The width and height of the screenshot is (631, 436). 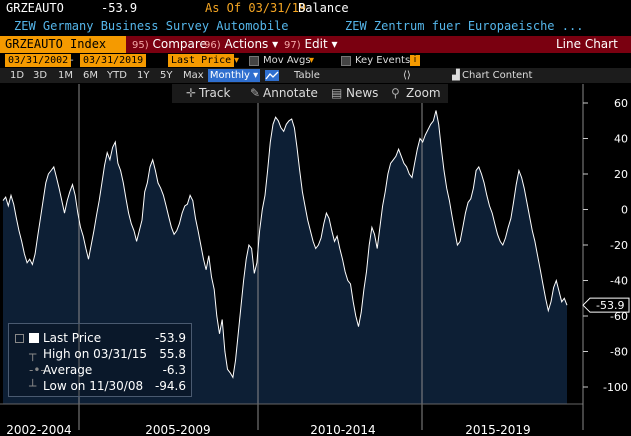 What do you see at coordinates (624, 210) in the screenshot?
I see `y-tick-label: 0` at bounding box center [624, 210].